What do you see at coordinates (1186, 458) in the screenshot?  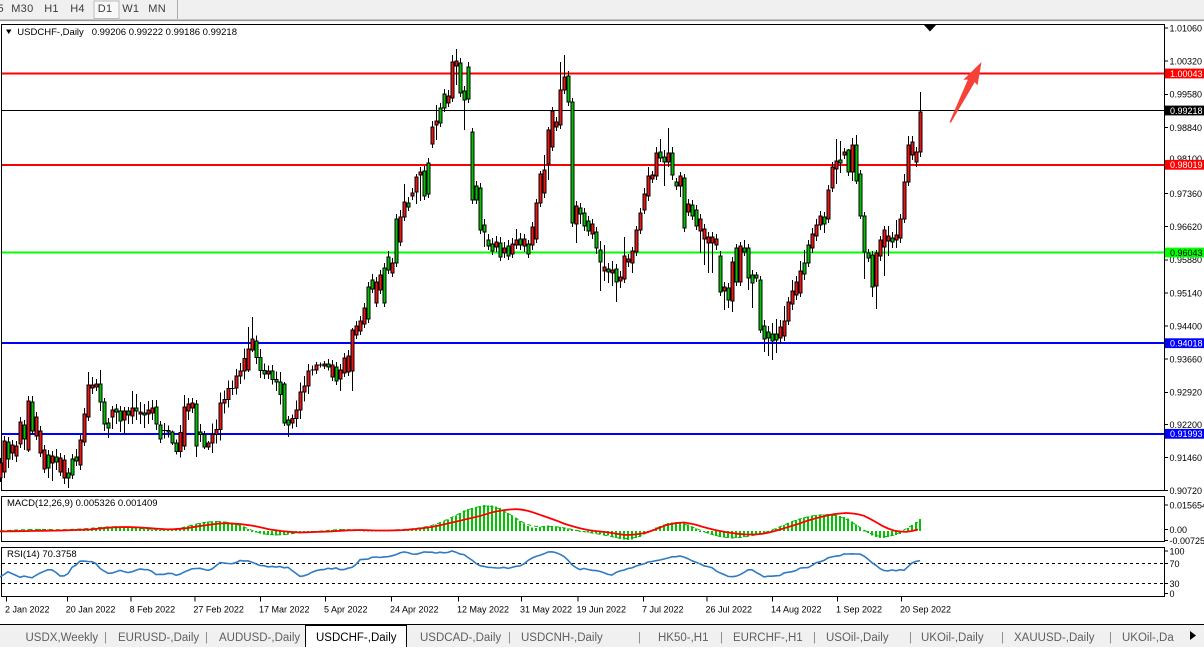 I see `svg-text: 0.91460` at bounding box center [1186, 458].